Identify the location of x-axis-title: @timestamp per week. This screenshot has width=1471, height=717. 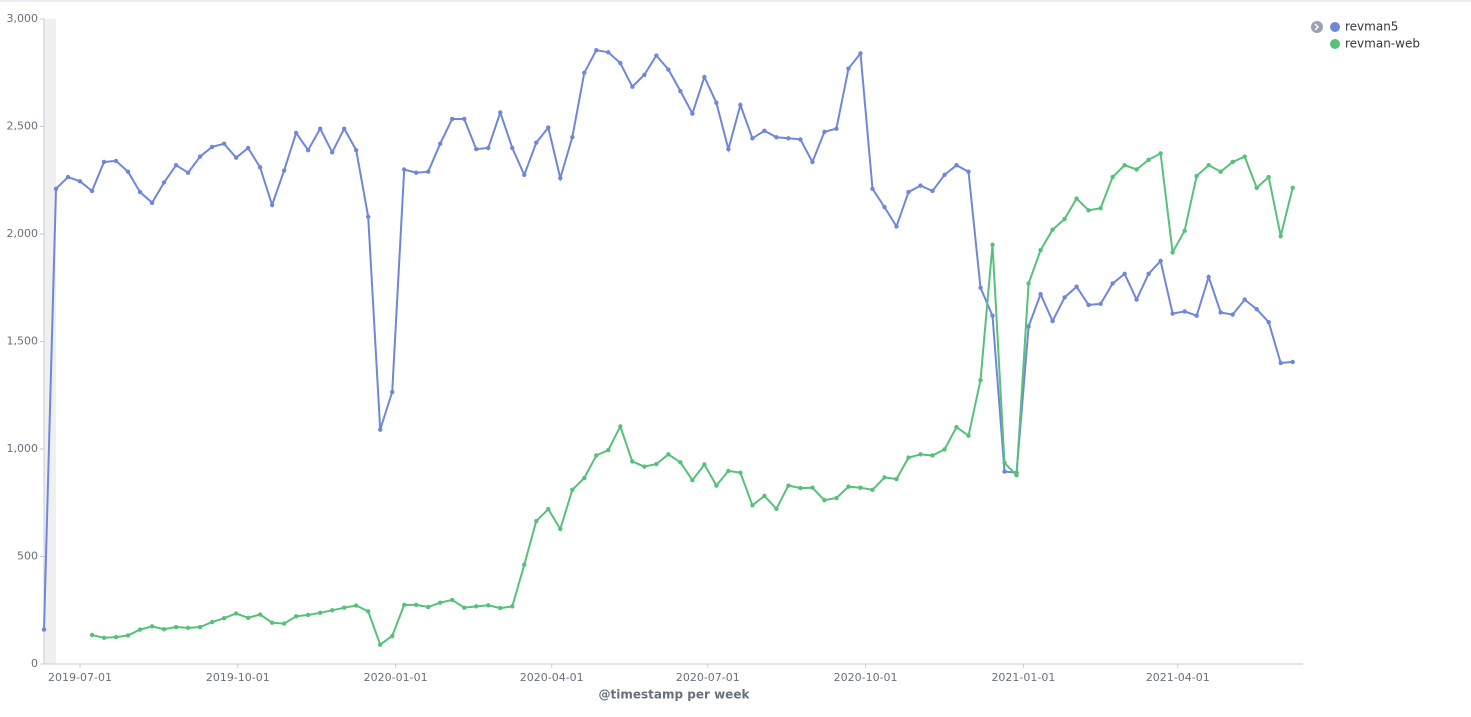
(675, 695).